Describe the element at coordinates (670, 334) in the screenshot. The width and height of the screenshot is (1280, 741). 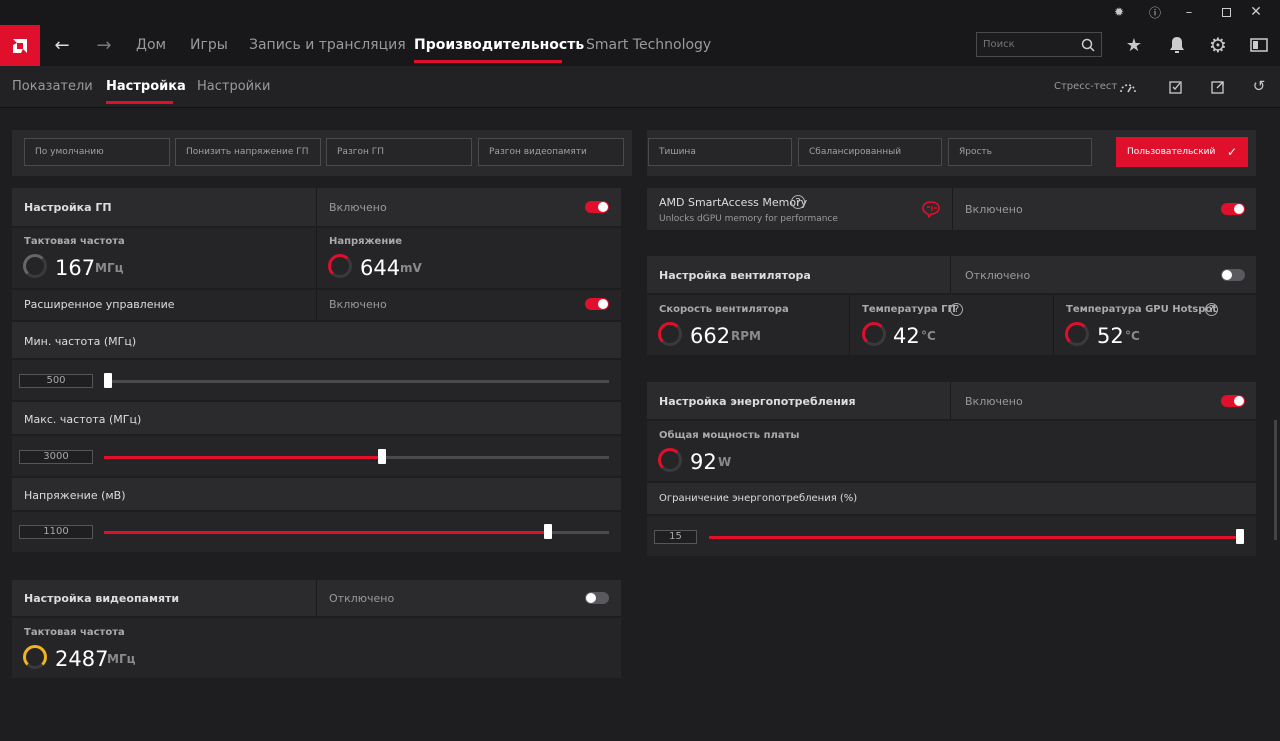
I see `fan-speed-gauge` at that location.